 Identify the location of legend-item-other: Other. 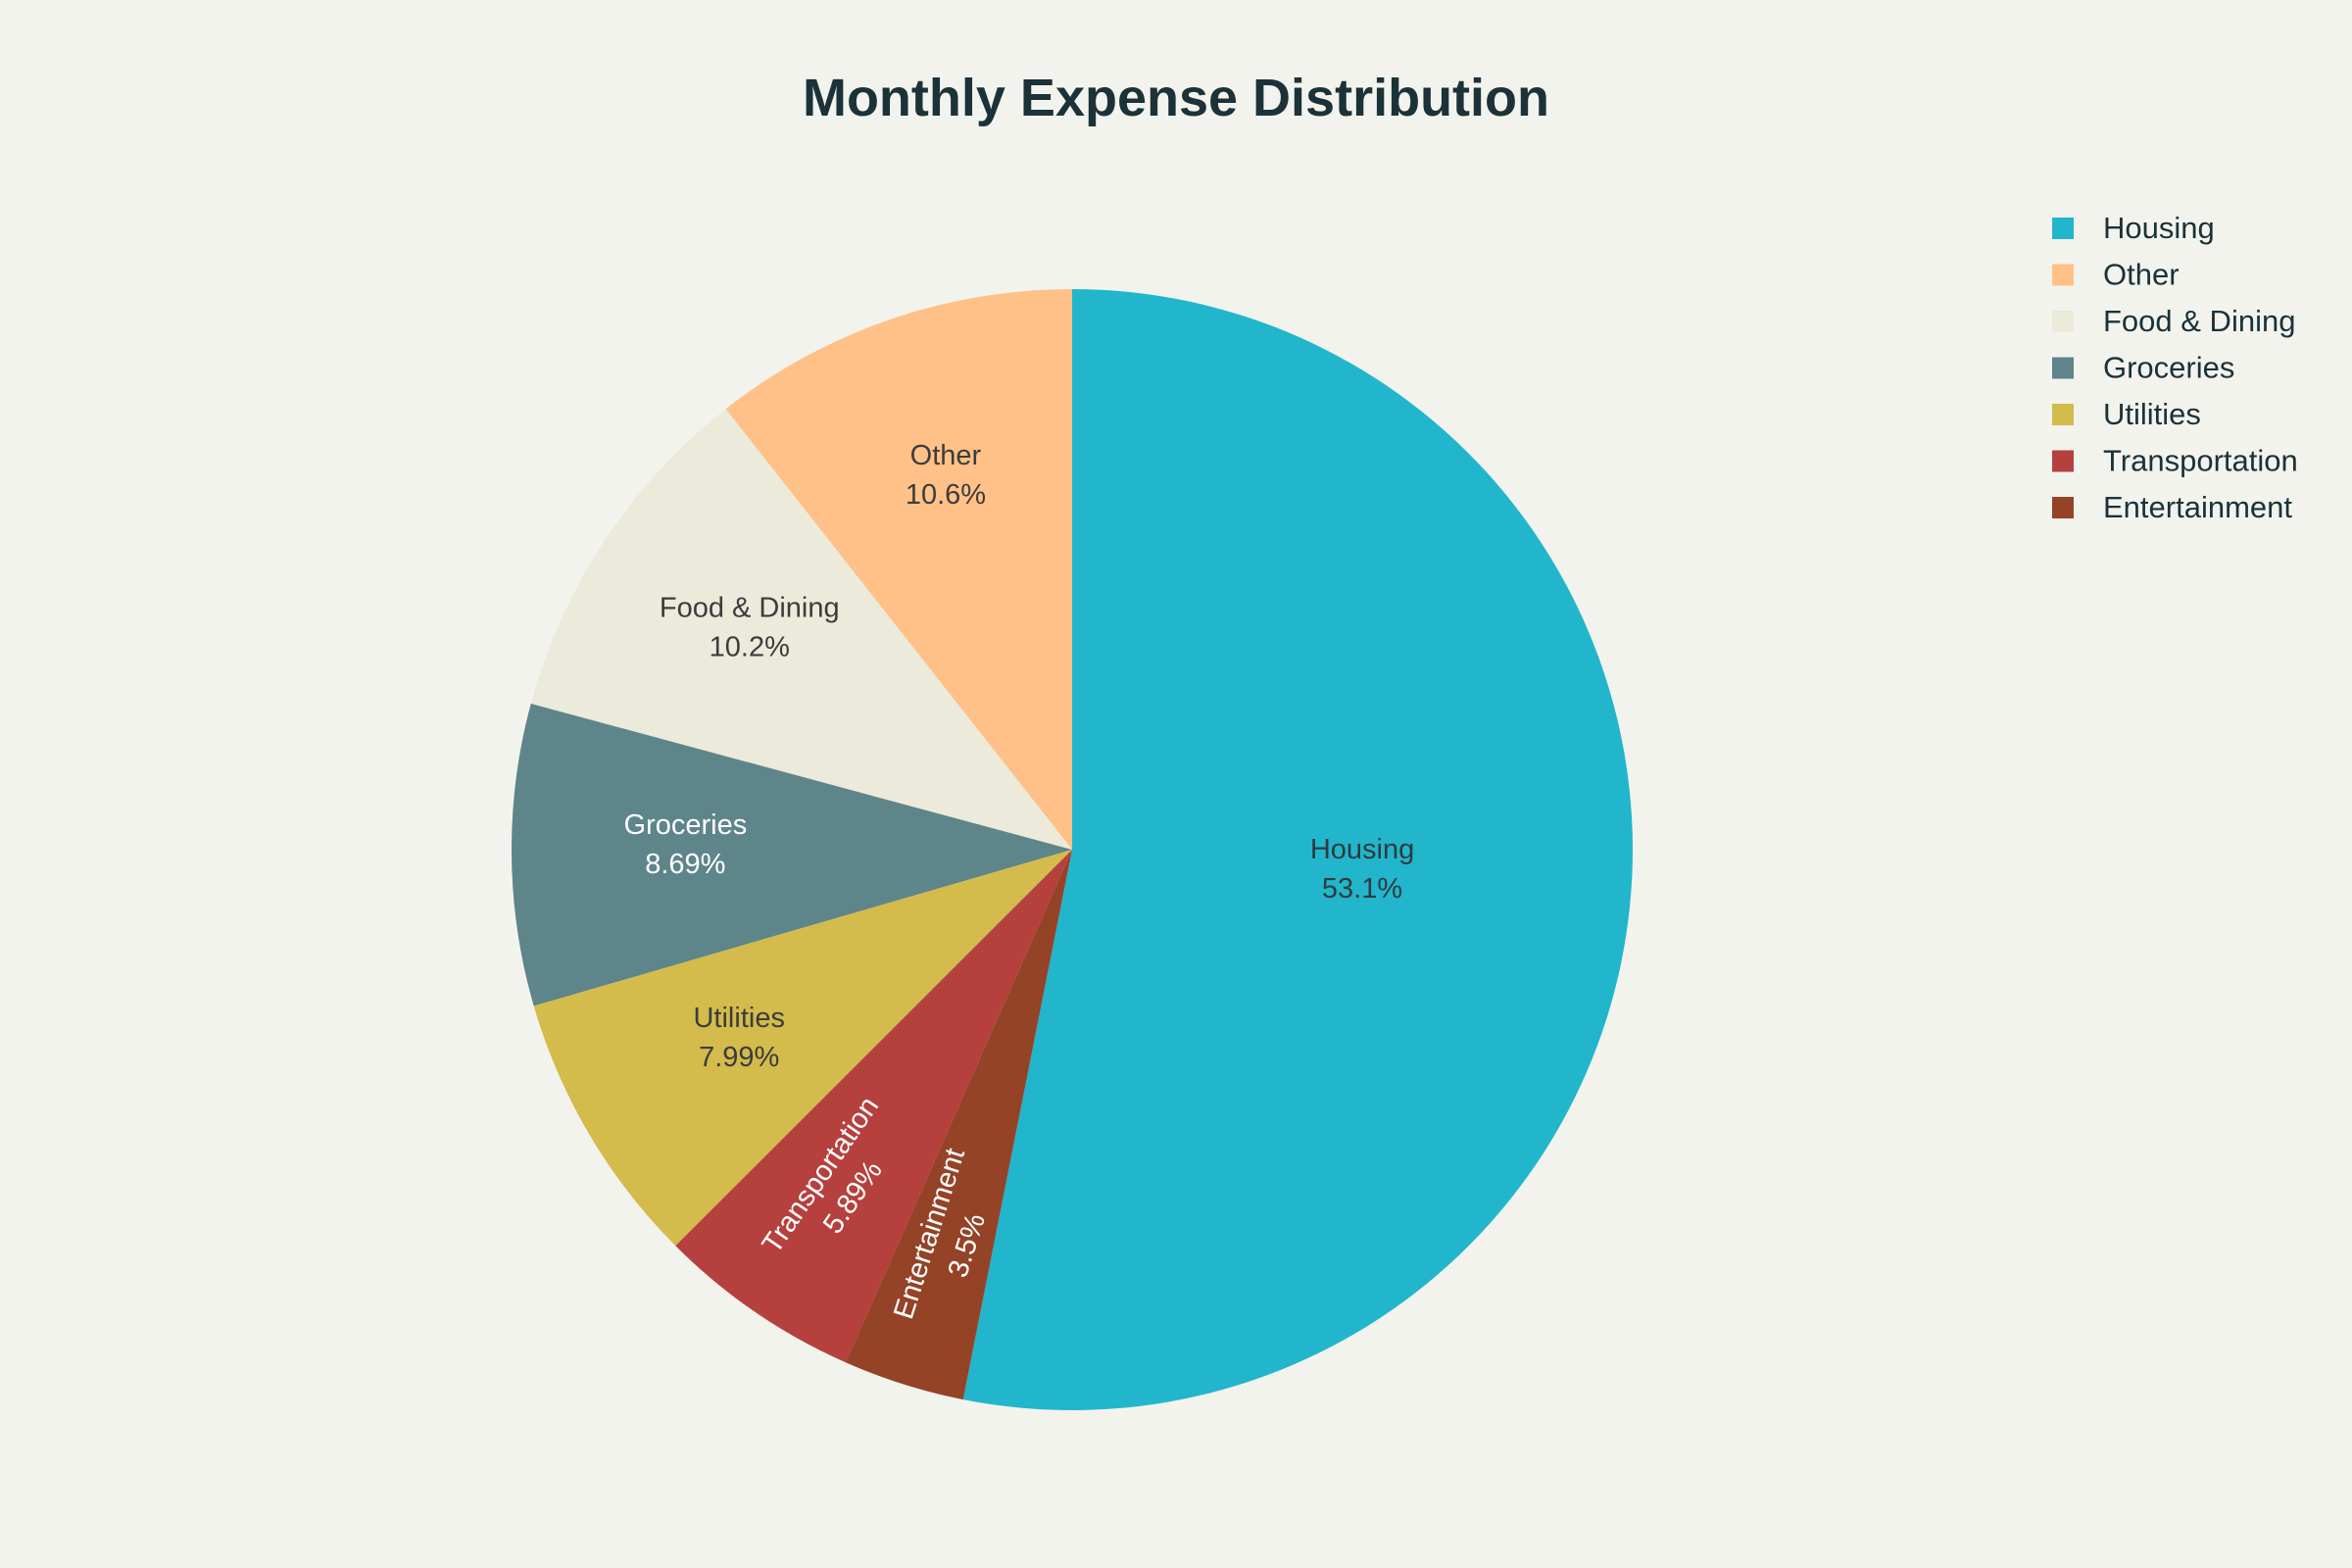
(2116, 275).